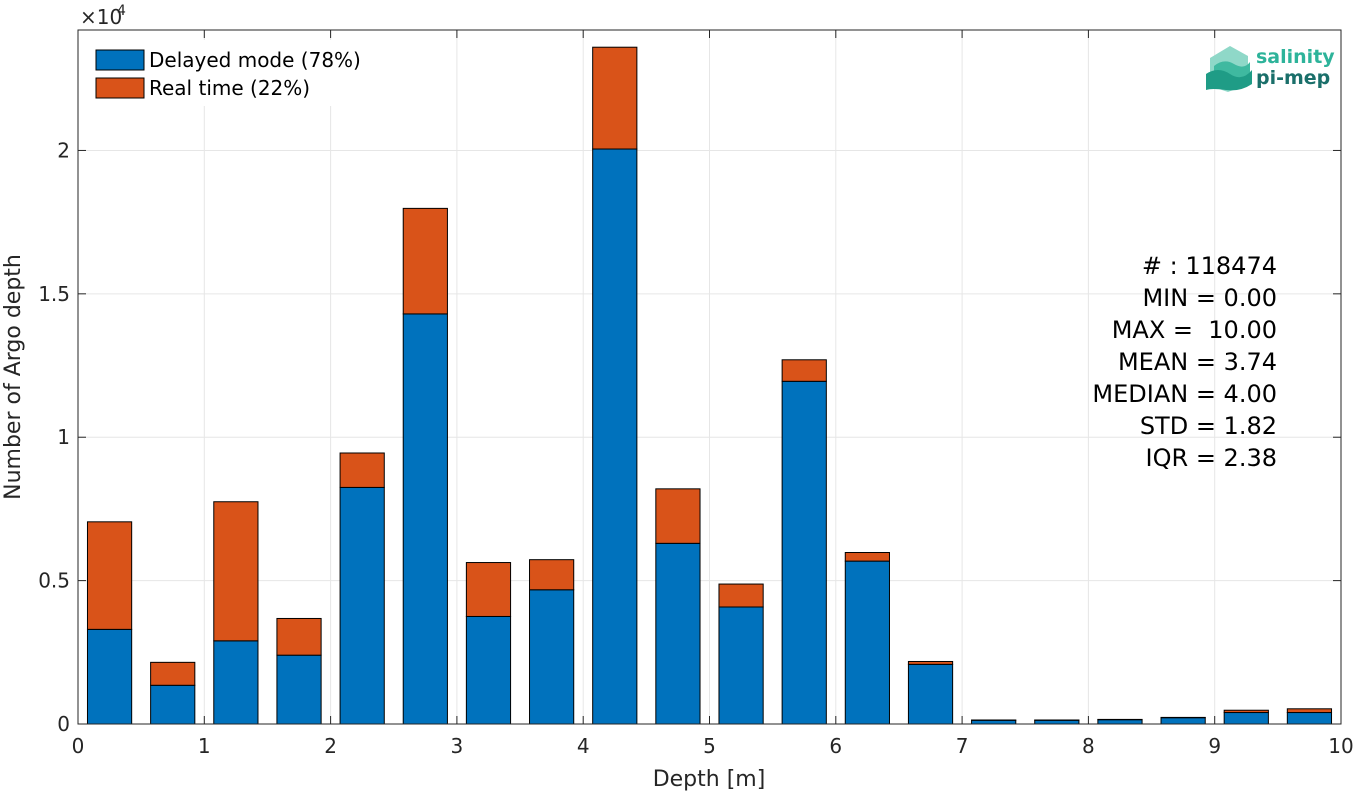  What do you see at coordinates (1194, 330) in the screenshot?
I see `stats-line: MAX = 10.00` at bounding box center [1194, 330].